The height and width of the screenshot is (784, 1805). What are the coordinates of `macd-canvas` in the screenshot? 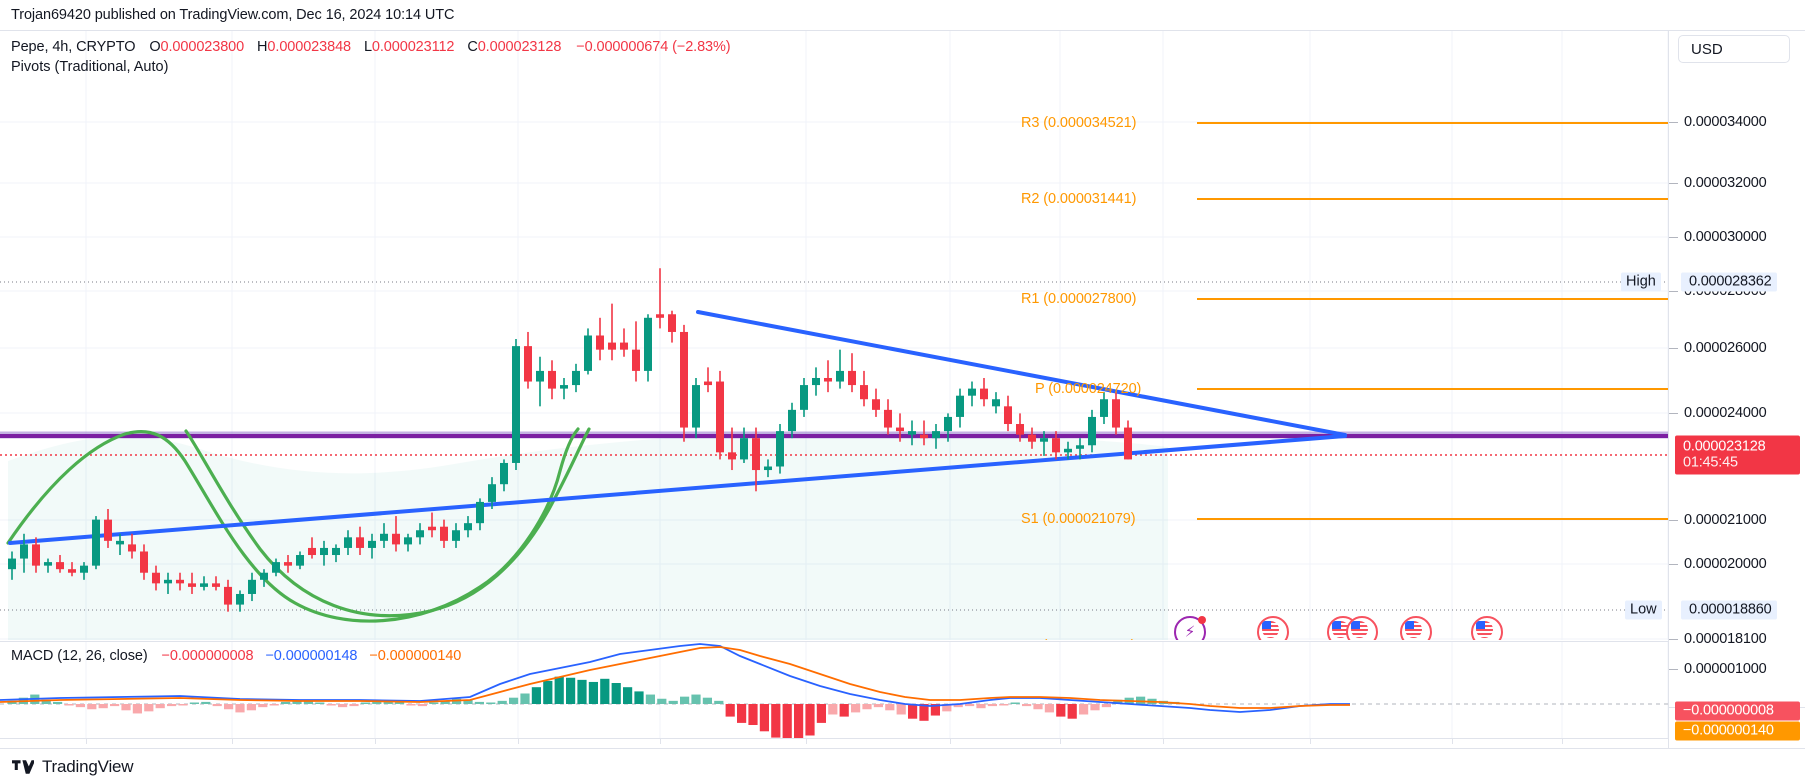 It's located at (834, 690).